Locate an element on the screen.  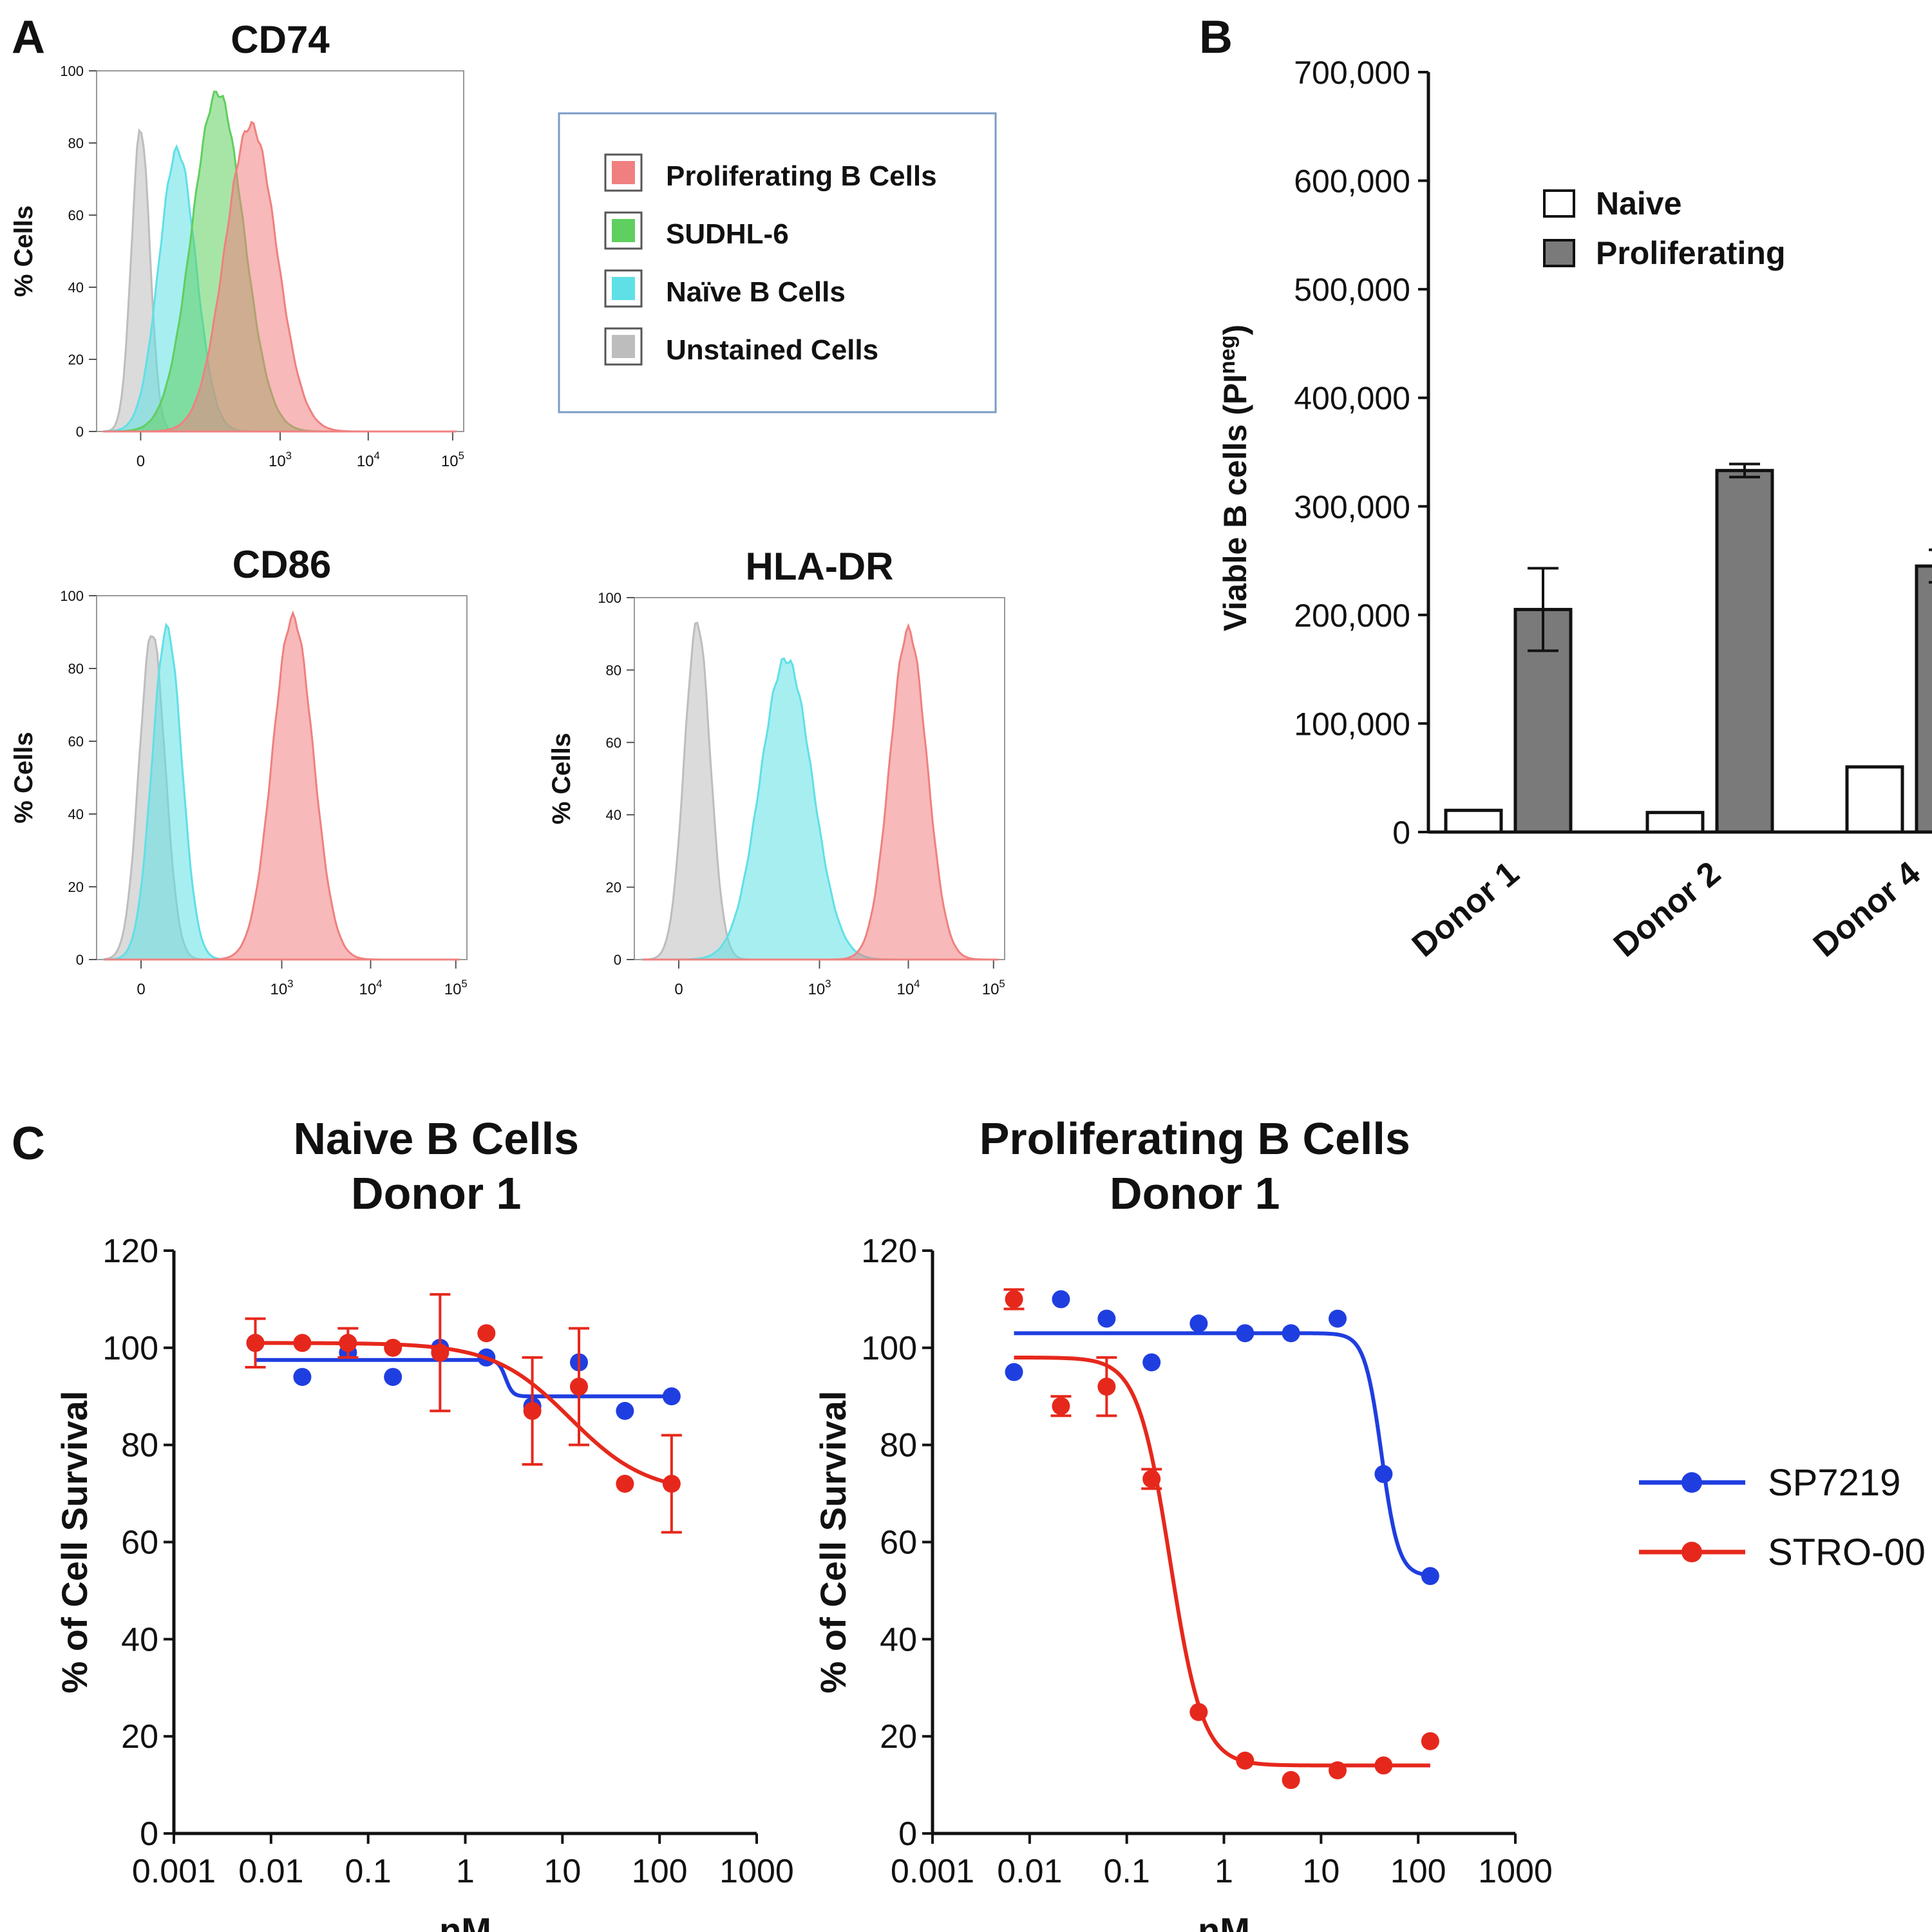
y-tick-label: 200,000 is located at coordinates (1352, 616).